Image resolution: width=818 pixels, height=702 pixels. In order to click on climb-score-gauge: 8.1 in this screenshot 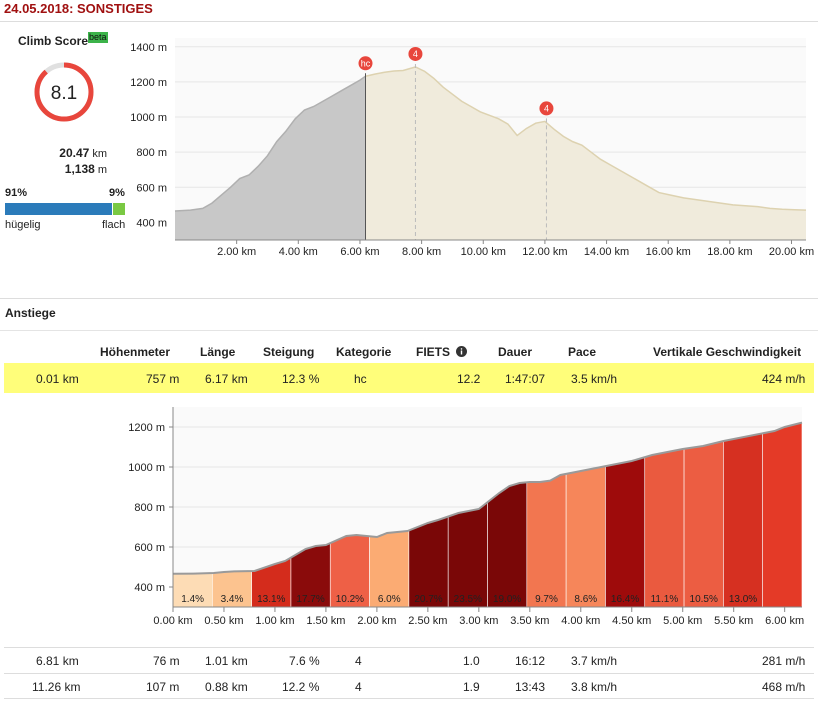, I will do `click(64, 94)`.